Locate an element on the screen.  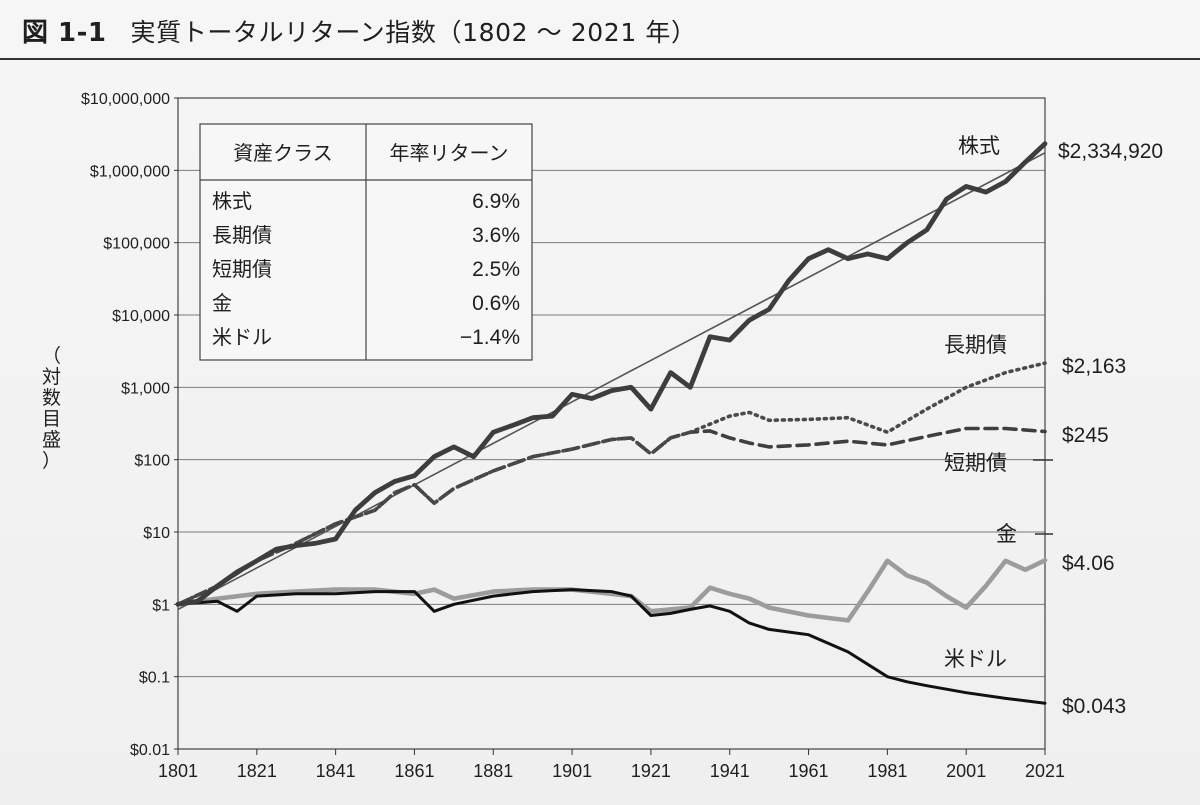
table-return-value: 6.9% is located at coordinates (496, 201).